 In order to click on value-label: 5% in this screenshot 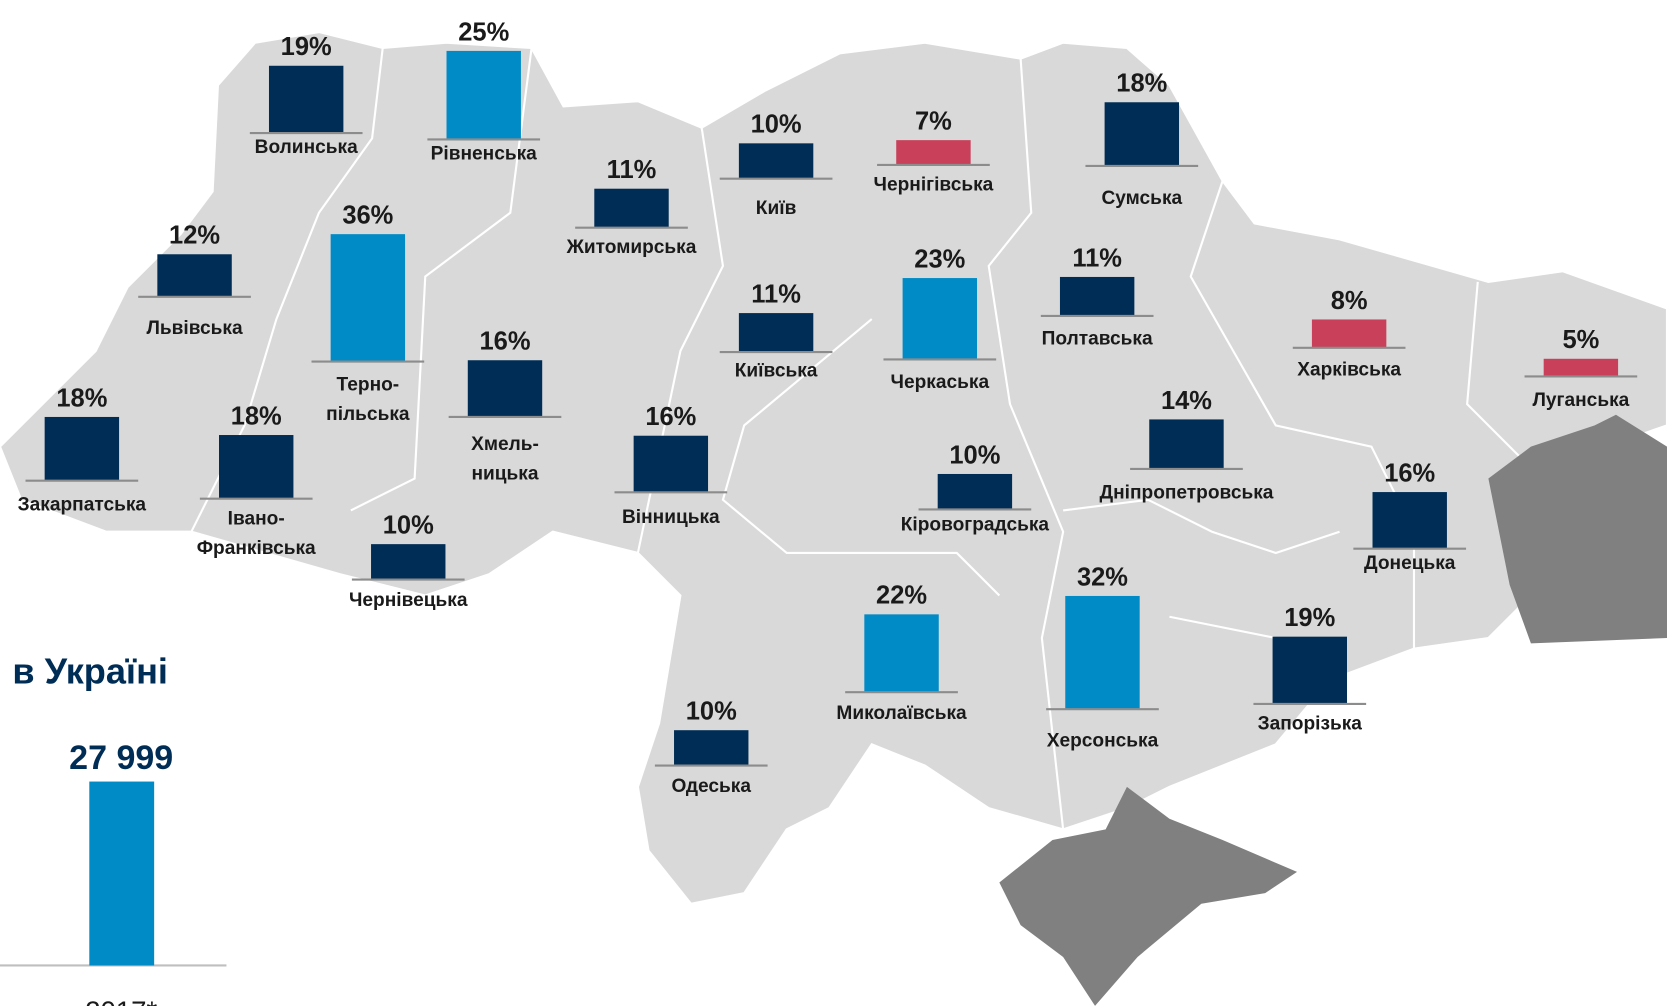, I will do `click(1580, 340)`.